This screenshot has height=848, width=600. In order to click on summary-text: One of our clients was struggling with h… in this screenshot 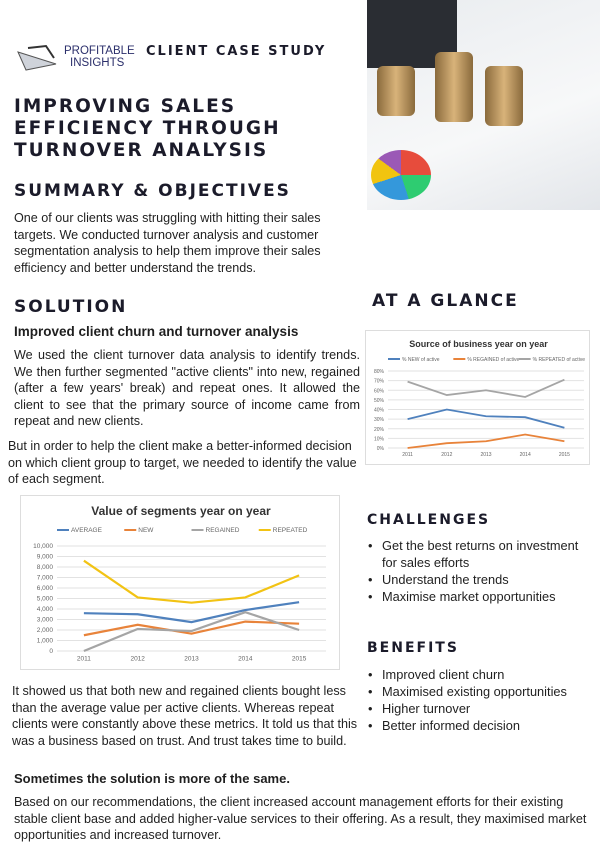, I will do `click(167, 243)`.